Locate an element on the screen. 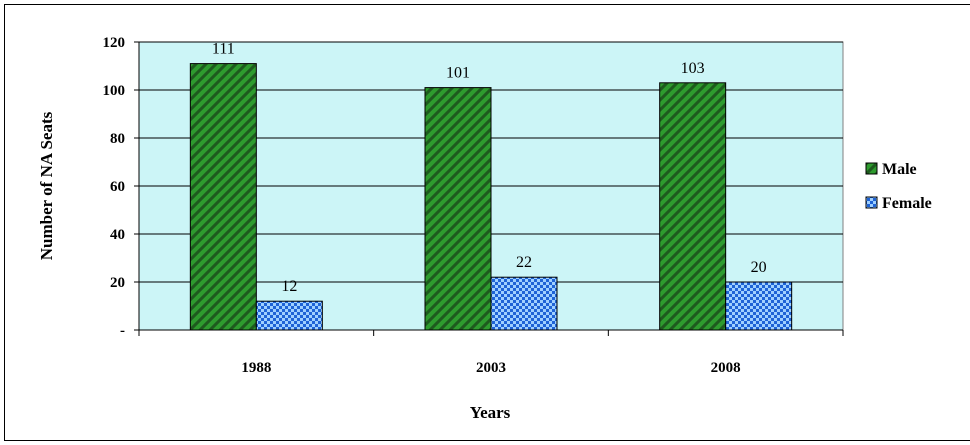 Image resolution: width=970 pixels, height=445 pixels. y-tick-label: 20 is located at coordinates (117, 283).